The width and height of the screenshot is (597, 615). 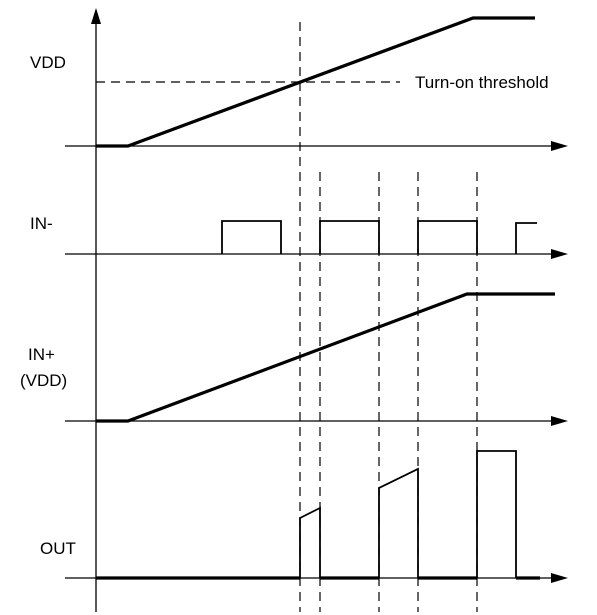 I want to click on vdd-axis-arrow, so click(x=559, y=146).